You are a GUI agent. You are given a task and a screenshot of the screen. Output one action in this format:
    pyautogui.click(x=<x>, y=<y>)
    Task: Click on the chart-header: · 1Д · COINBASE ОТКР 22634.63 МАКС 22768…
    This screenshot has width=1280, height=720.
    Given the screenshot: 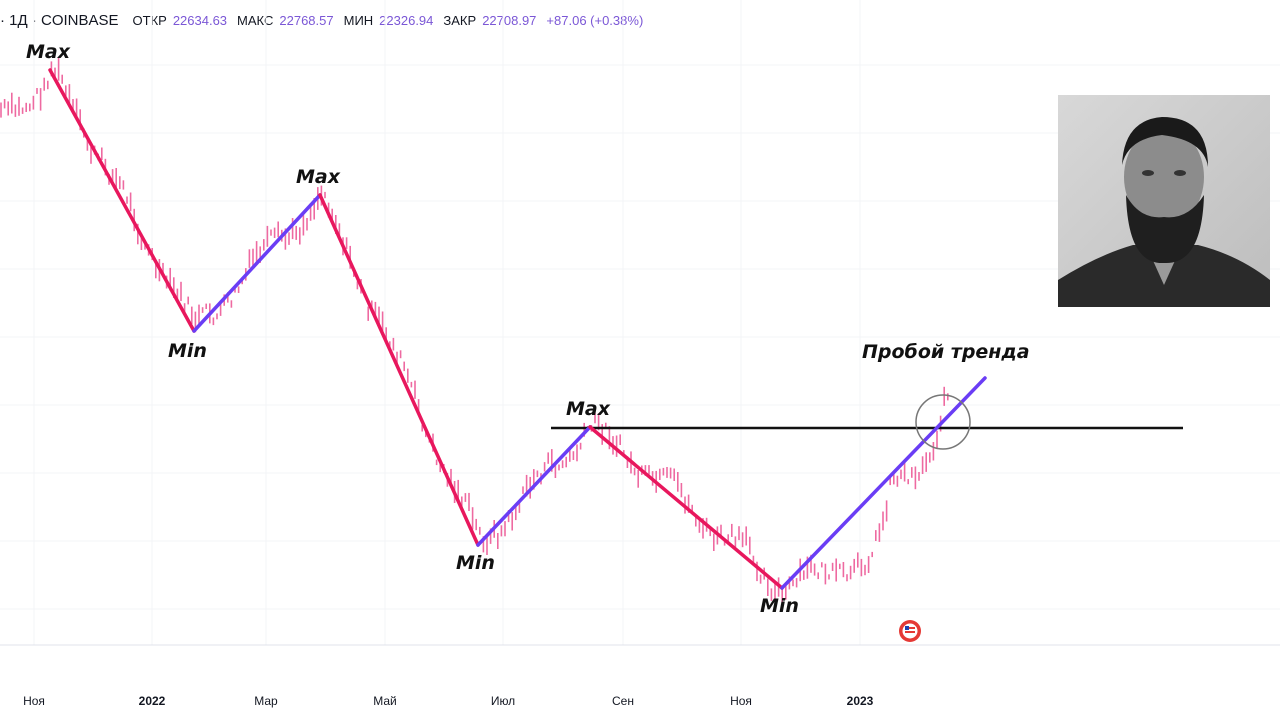 What is the action you would take?
    pyautogui.click(x=323, y=23)
    